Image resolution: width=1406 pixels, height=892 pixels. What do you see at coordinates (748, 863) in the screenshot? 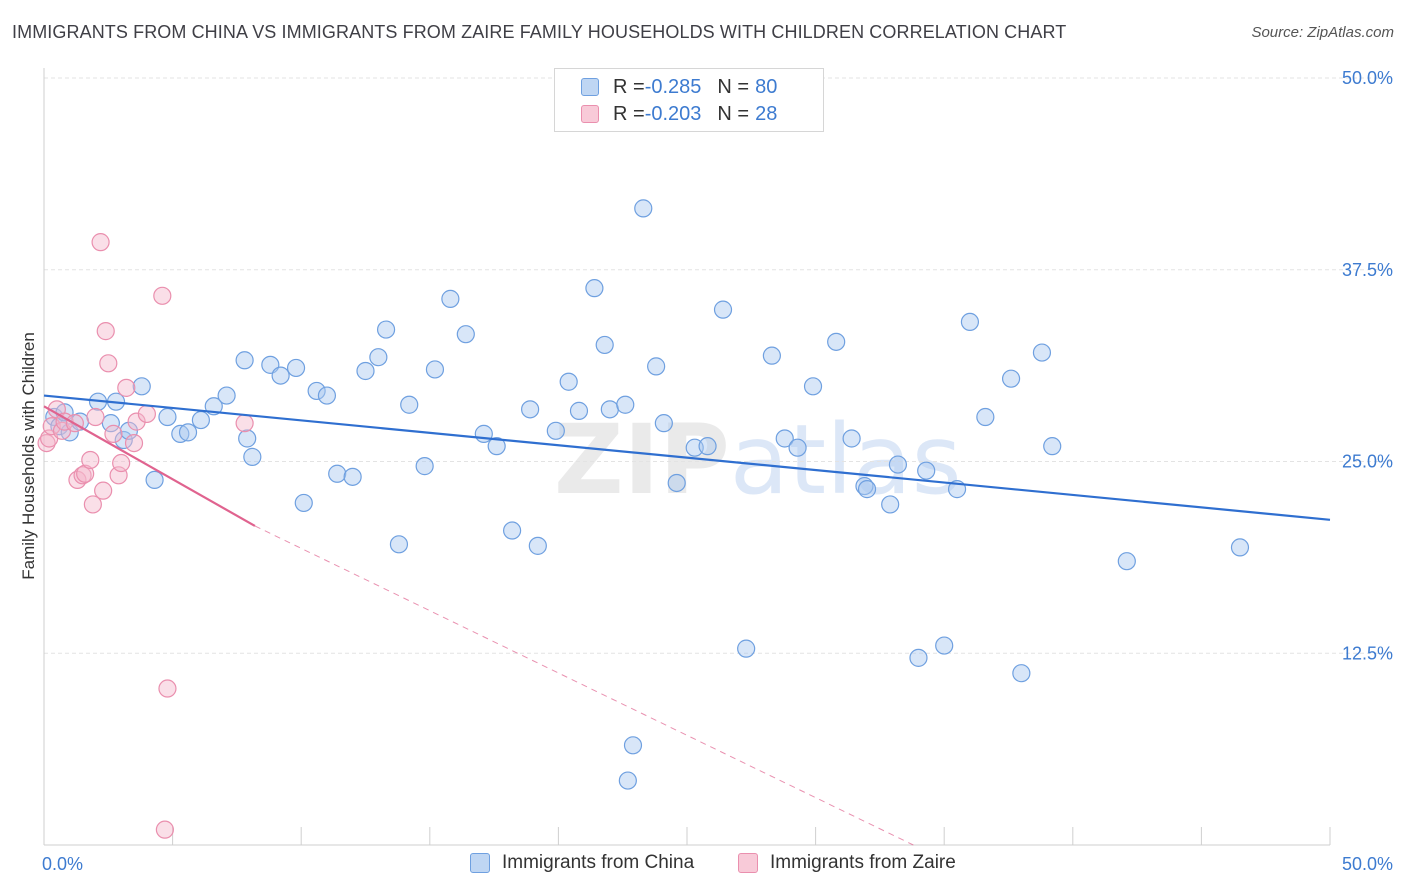
I see `series-swatch-zaire` at bounding box center [748, 863].